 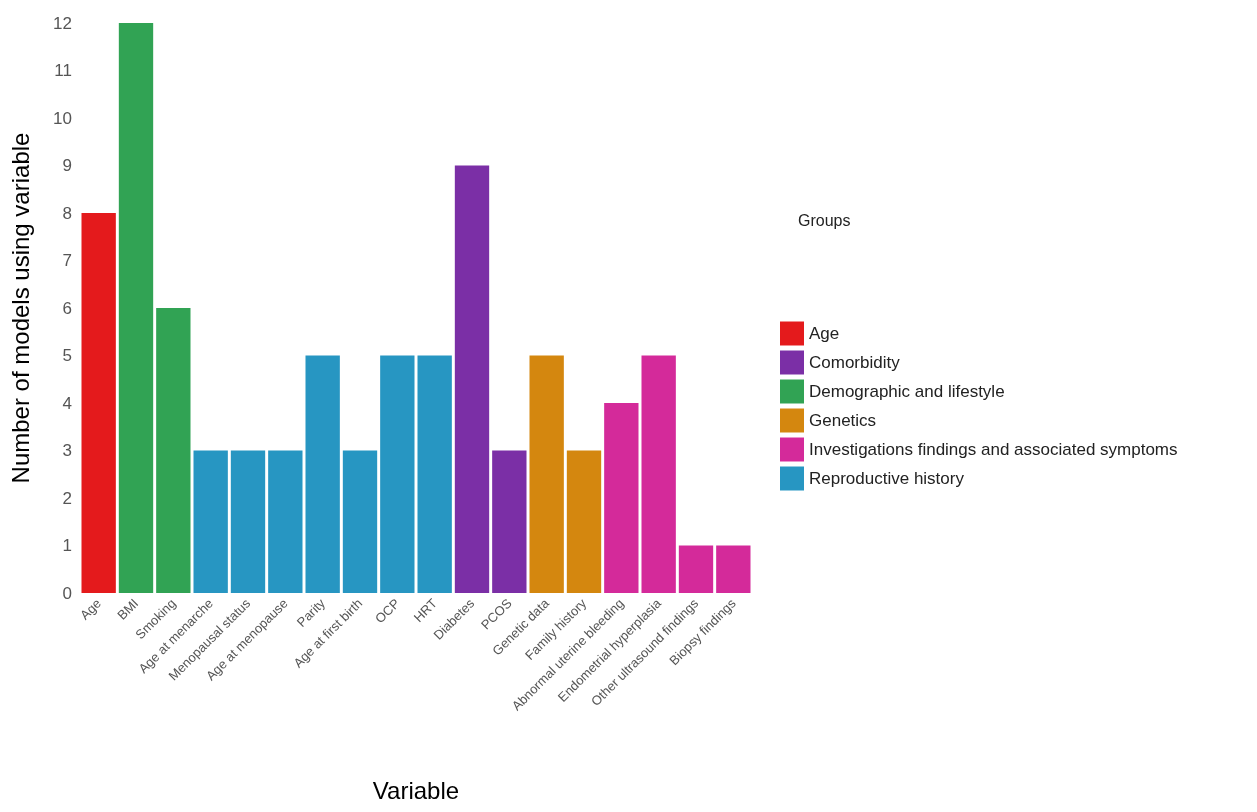 I want to click on y-tick-label: 5, so click(x=67, y=355).